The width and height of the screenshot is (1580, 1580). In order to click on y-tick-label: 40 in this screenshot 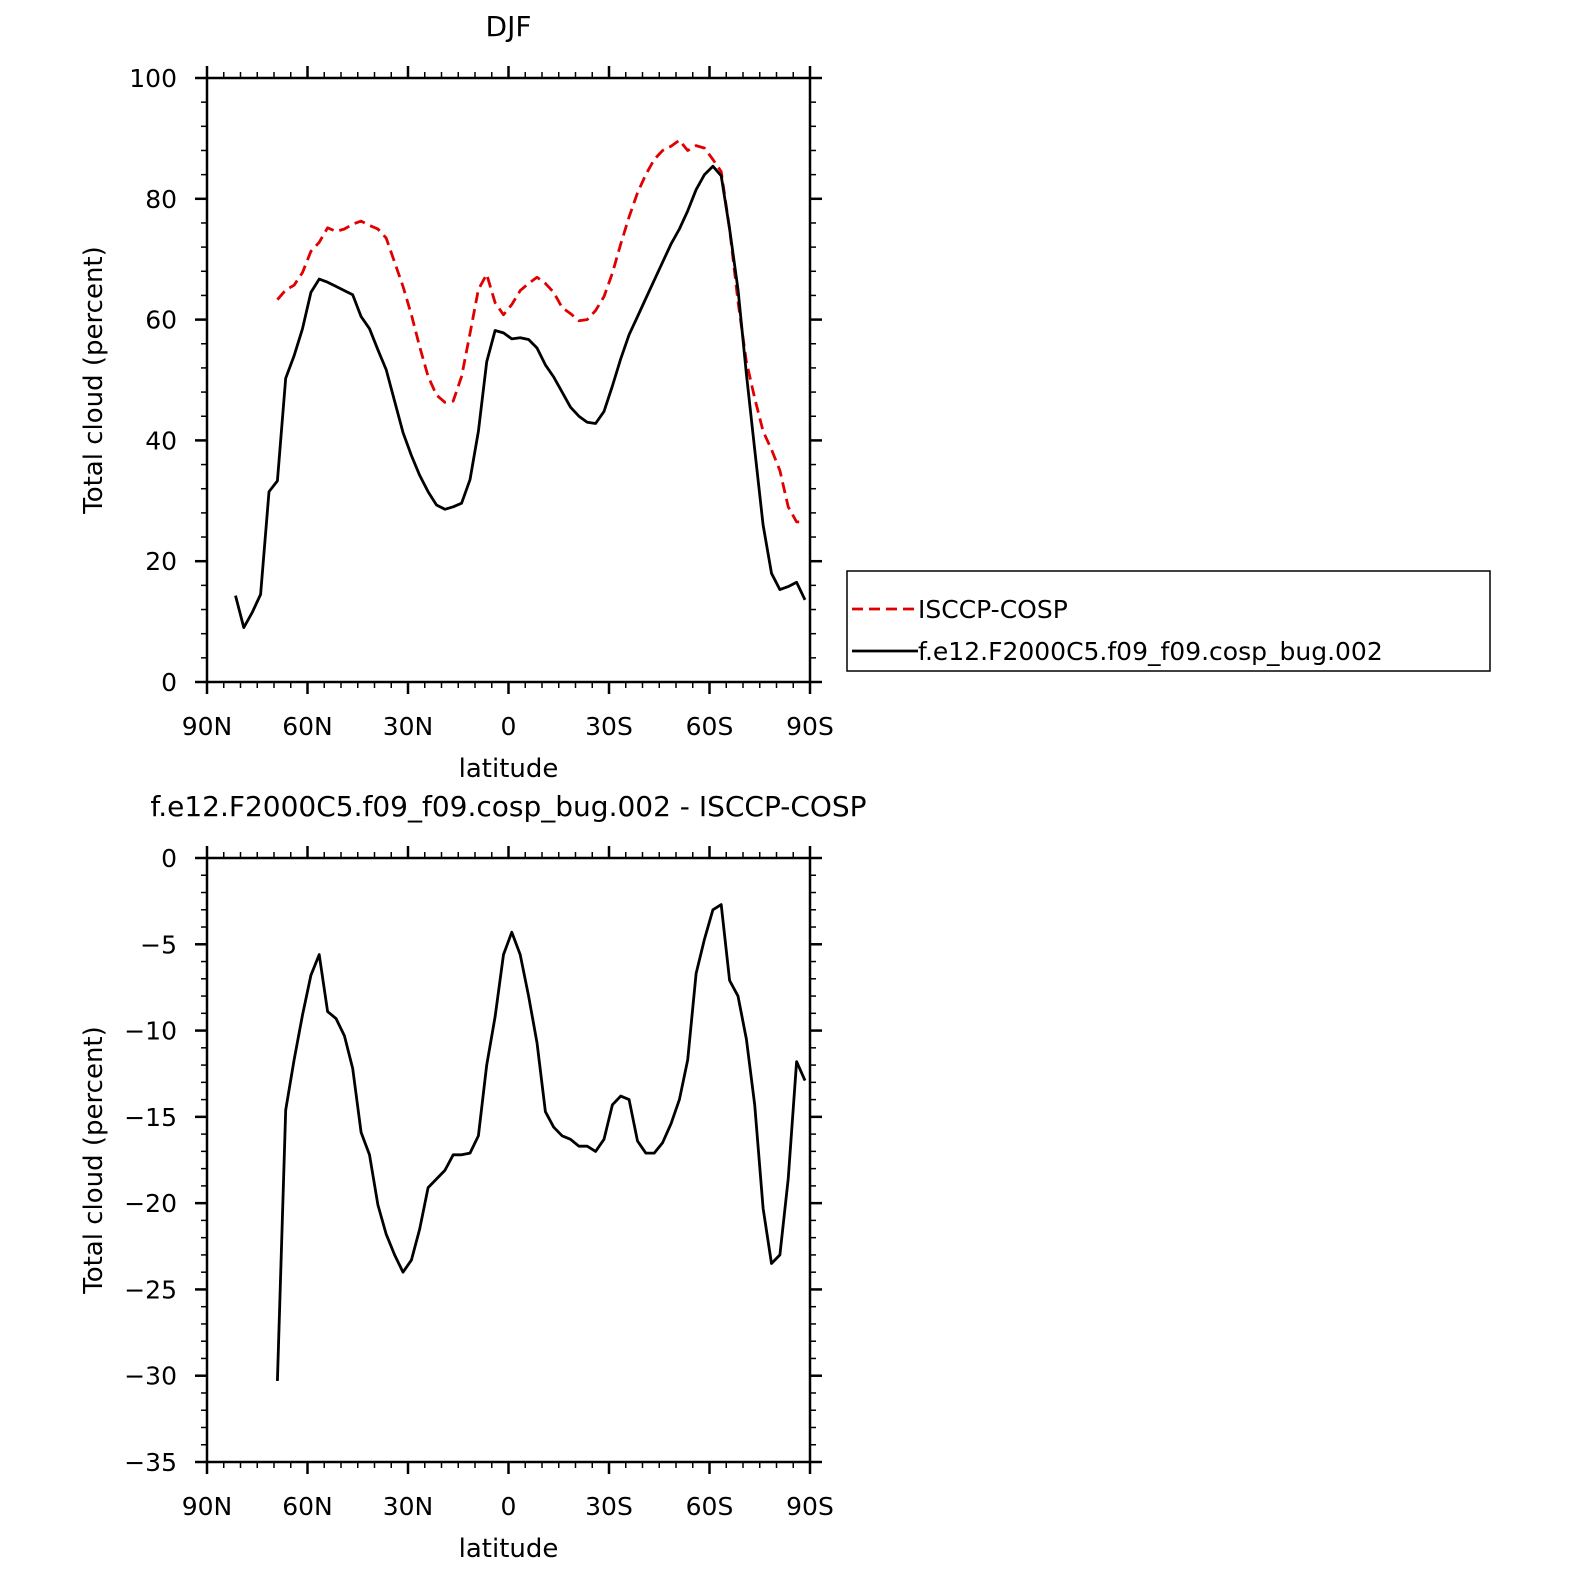, I will do `click(161, 440)`.